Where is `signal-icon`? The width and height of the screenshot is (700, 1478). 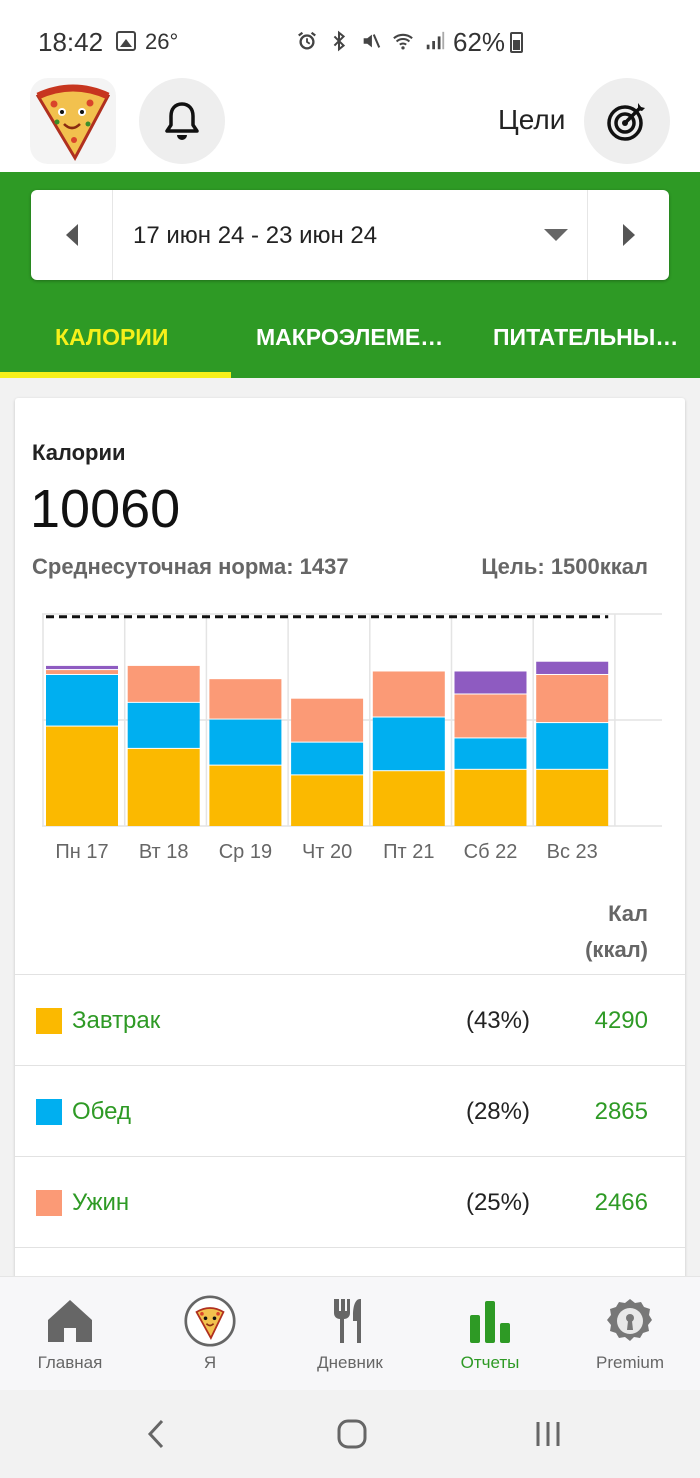 signal-icon is located at coordinates (435, 40).